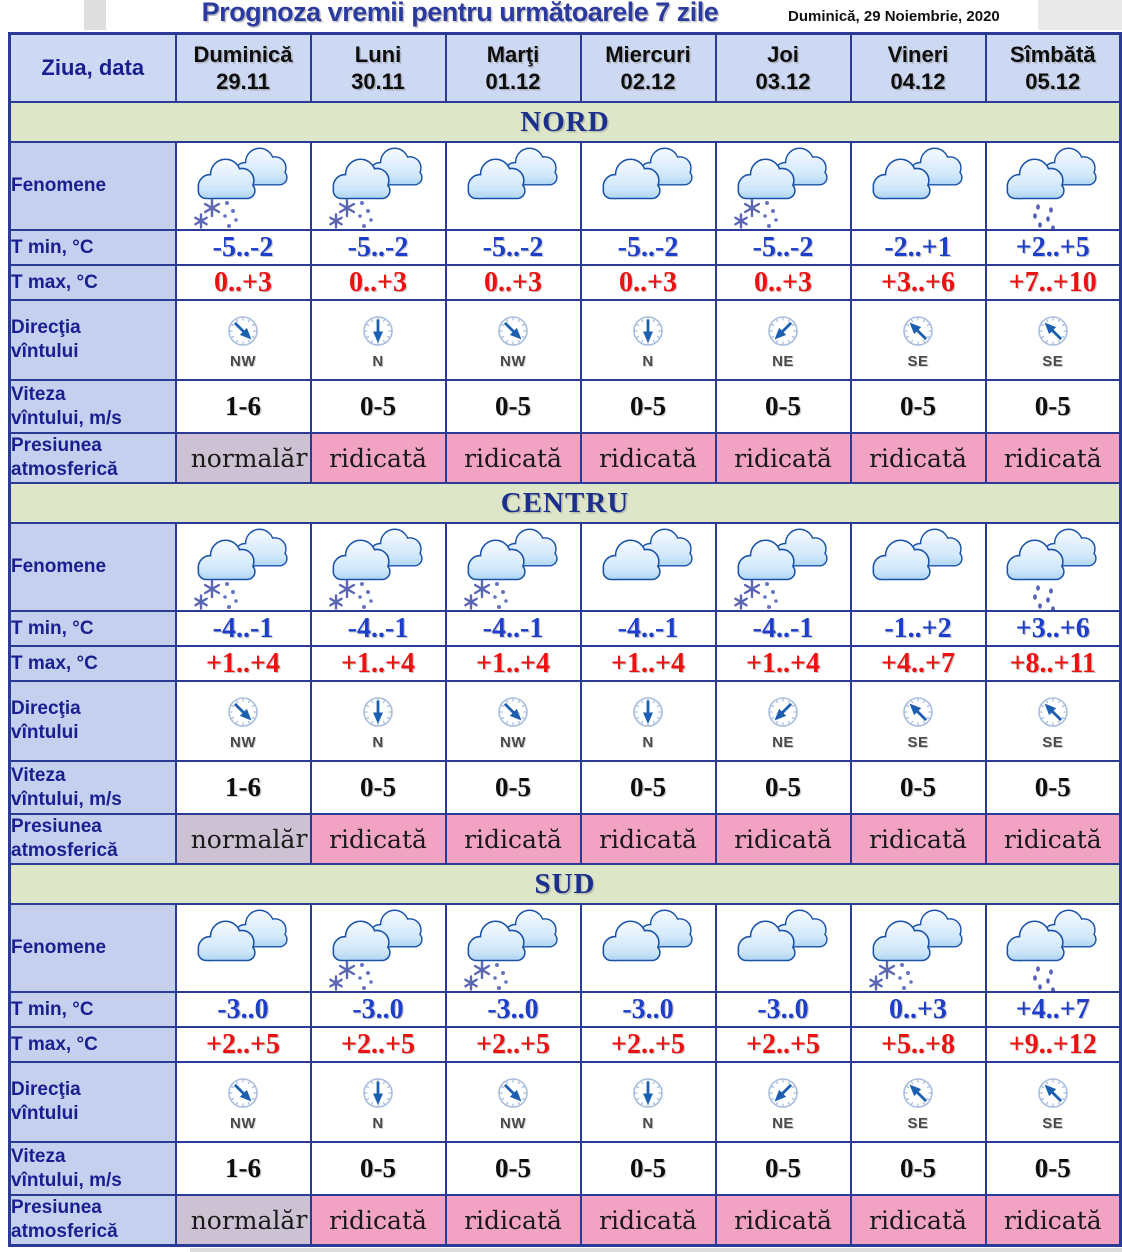 The image size is (1122, 1252). What do you see at coordinates (243, 67) in the screenshot?
I see `day-header-duminică: Duminică 29.11` at bounding box center [243, 67].